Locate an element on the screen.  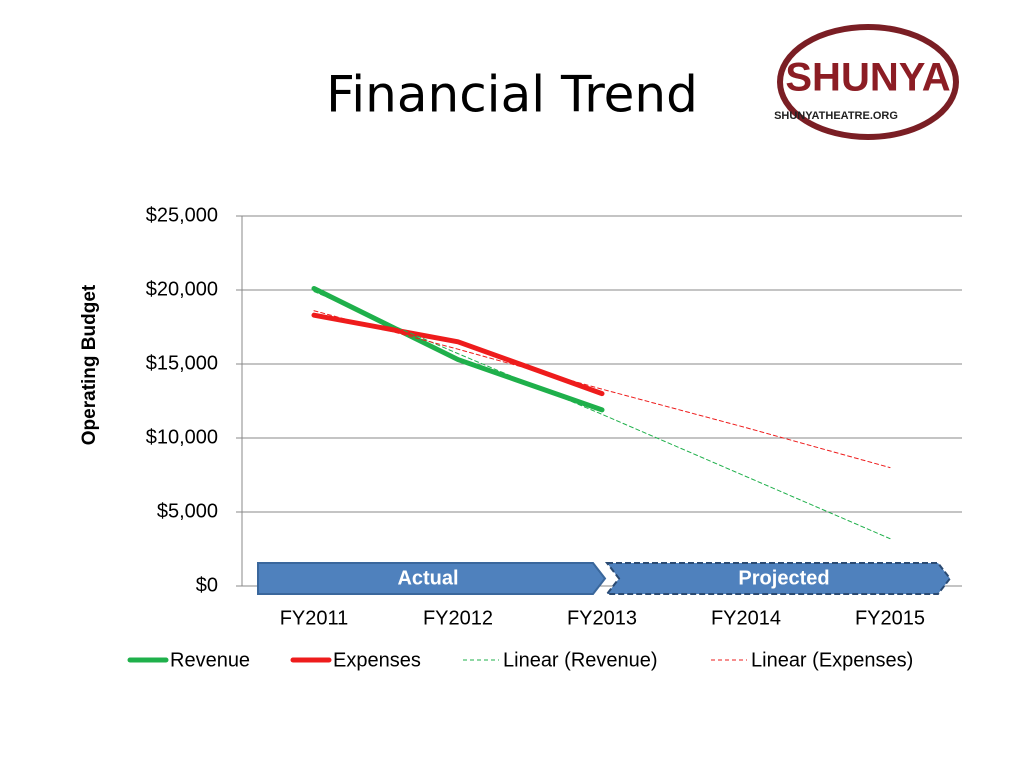
legend-label: Expenses is located at coordinates (377, 660).